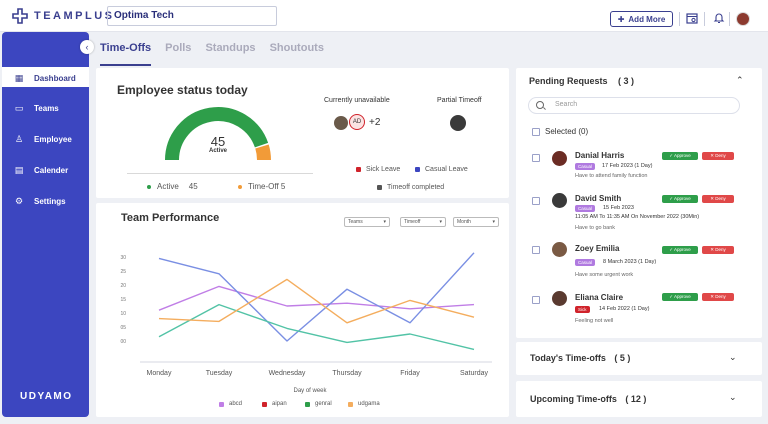 The width and height of the screenshot is (768, 424). Describe the element at coordinates (123, 342) in the screenshot. I see `y-tick-label: 00` at that location.